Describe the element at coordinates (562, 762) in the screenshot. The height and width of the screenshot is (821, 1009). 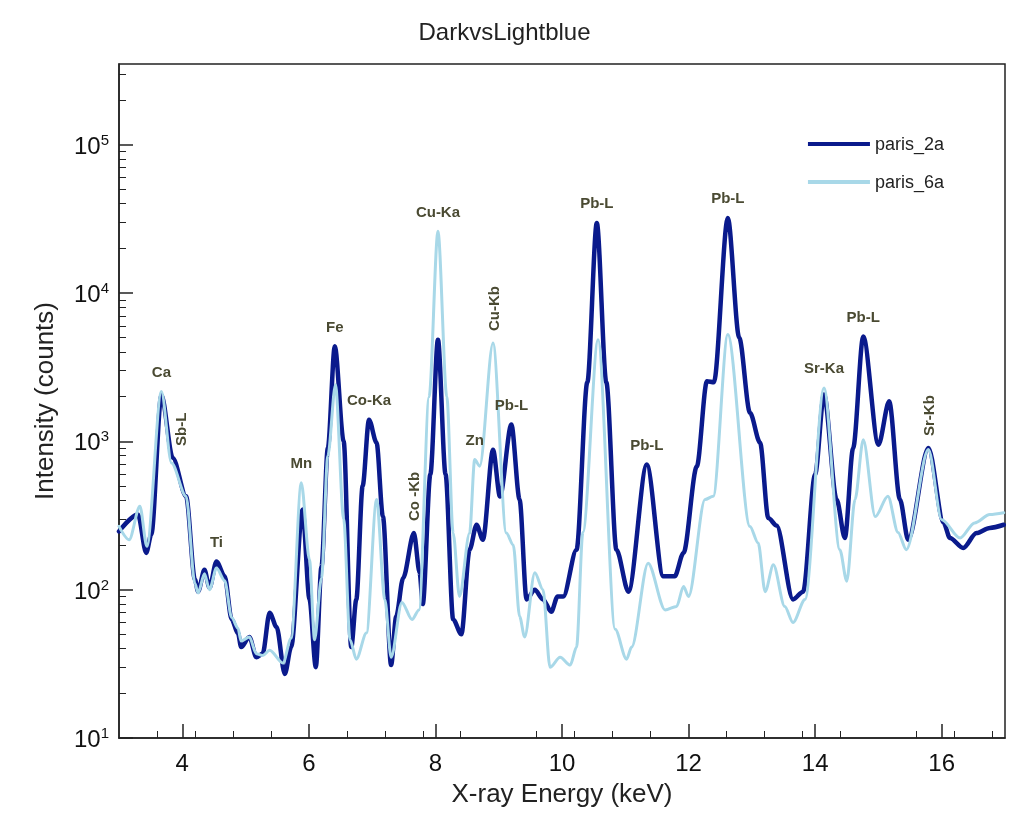
I see `x-tick-label: 10` at that location.